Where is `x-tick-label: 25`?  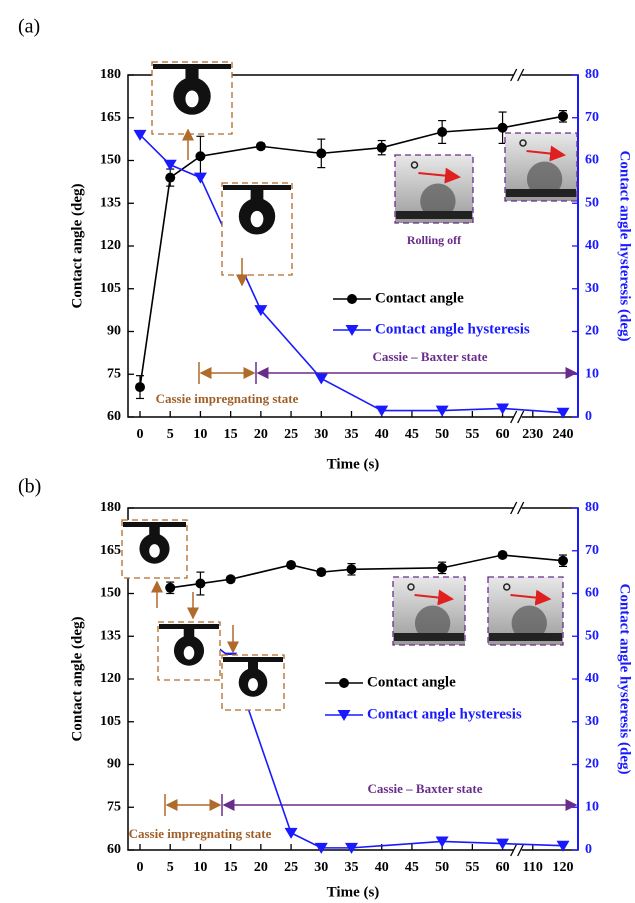 x-tick-label: 25 is located at coordinates (291, 434).